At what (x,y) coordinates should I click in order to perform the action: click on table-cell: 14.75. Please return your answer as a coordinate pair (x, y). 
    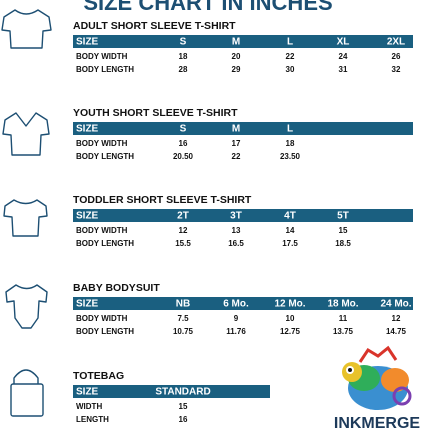
    Looking at the image, I should click on (396, 331).